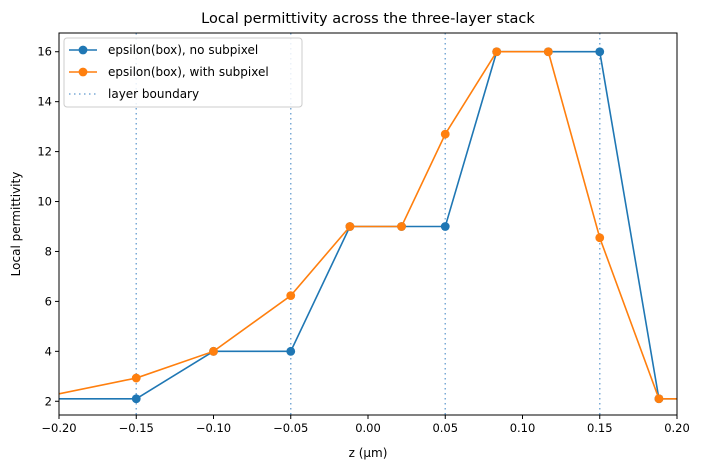  What do you see at coordinates (48, 351) in the screenshot?
I see `y-tick-label: 4` at bounding box center [48, 351].